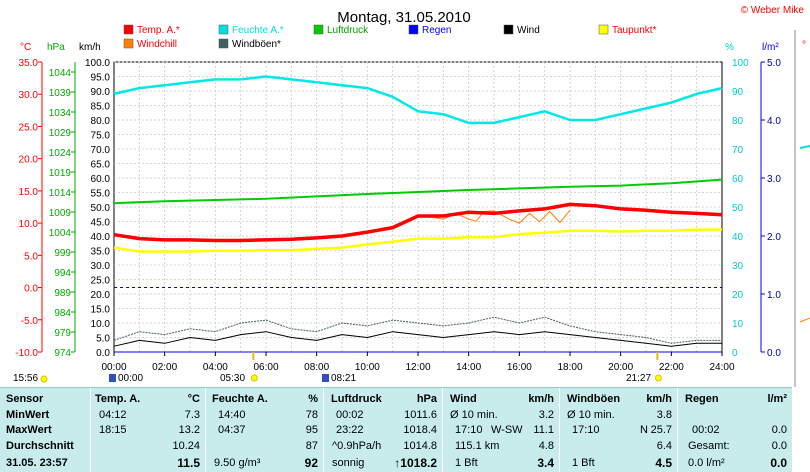  I want to click on time-tick-label: 04:00, so click(215, 367).